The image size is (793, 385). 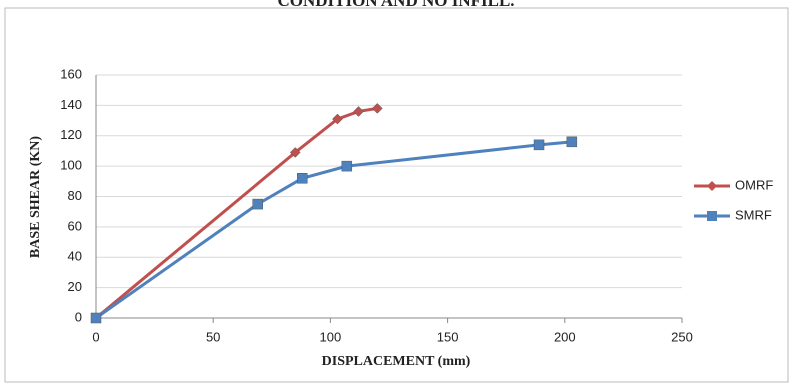 I want to click on x-tick-label: 250, so click(x=682, y=336).